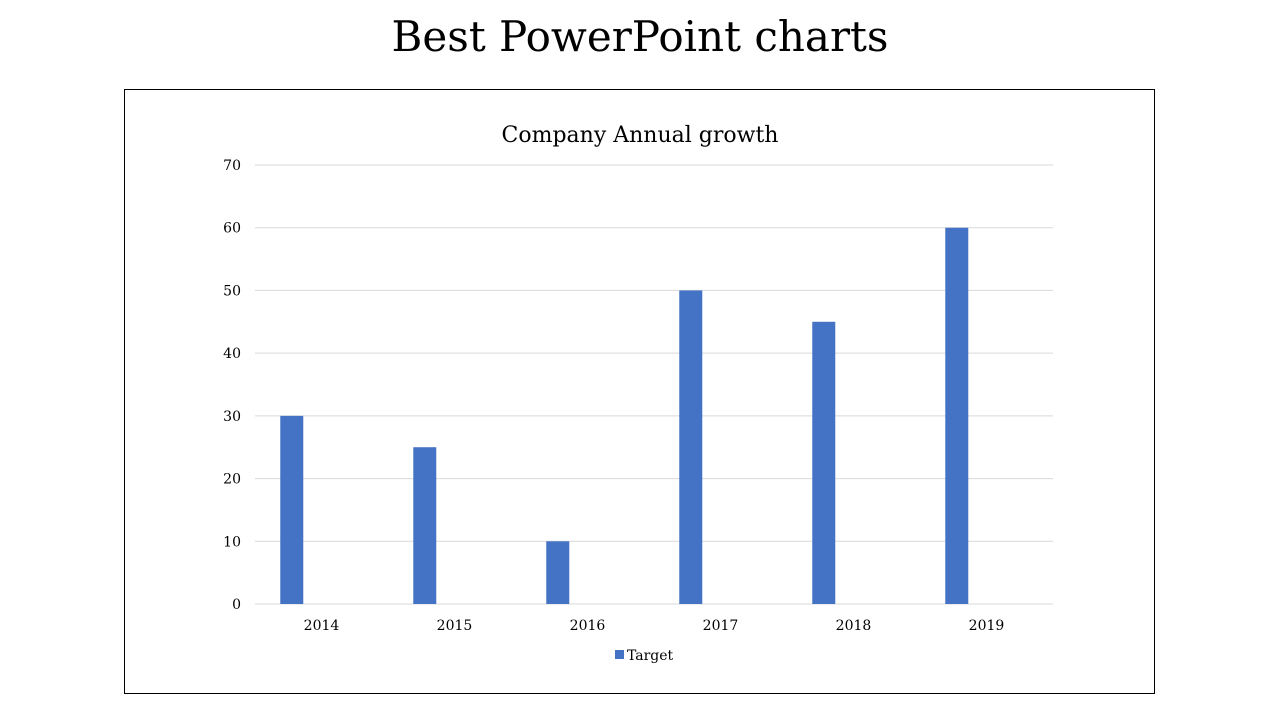 The image size is (1280, 720). I want to click on y-tick-label: 60, so click(232, 229).